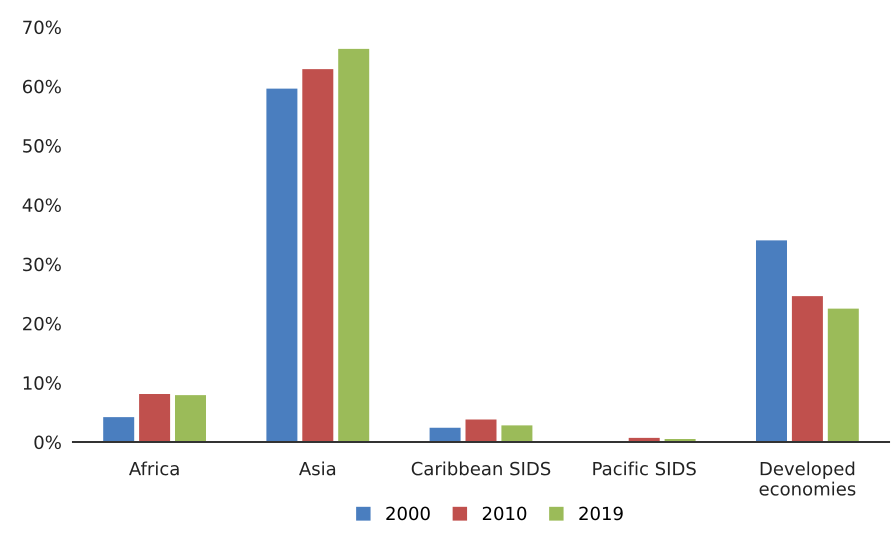 Image resolution: width=891 pixels, height=540 pixels. What do you see at coordinates (42, 27) in the screenshot?
I see `y-tick-label: 70%` at bounding box center [42, 27].